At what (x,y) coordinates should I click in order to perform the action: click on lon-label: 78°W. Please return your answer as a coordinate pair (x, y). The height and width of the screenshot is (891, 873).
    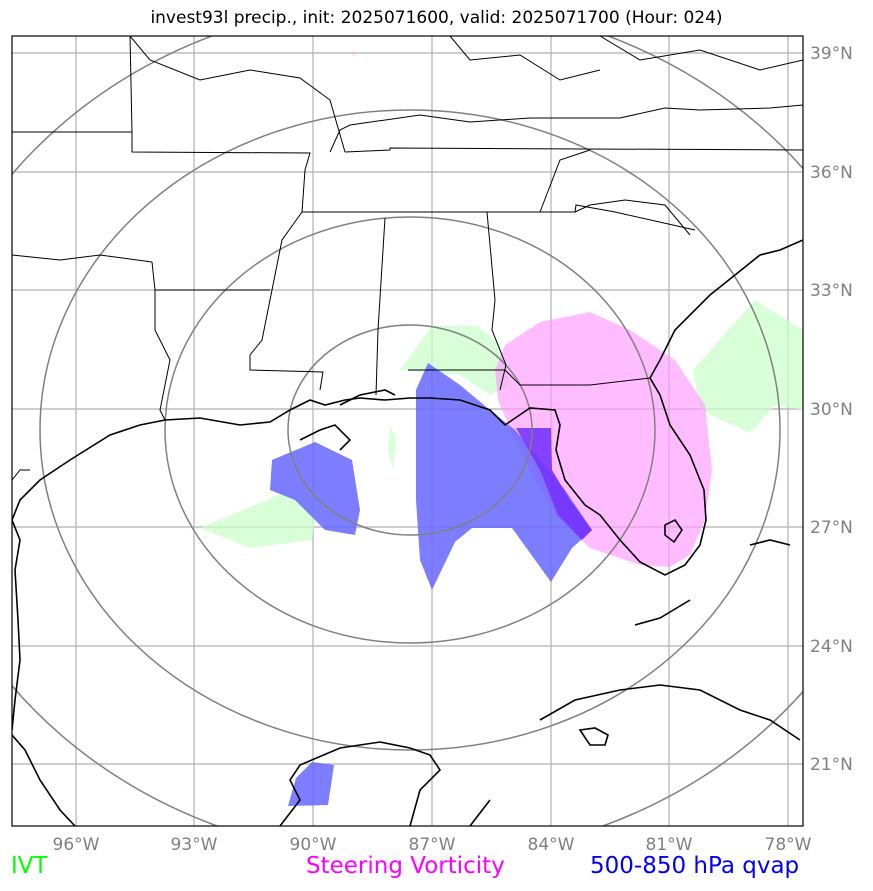
    Looking at the image, I should click on (788, 845).